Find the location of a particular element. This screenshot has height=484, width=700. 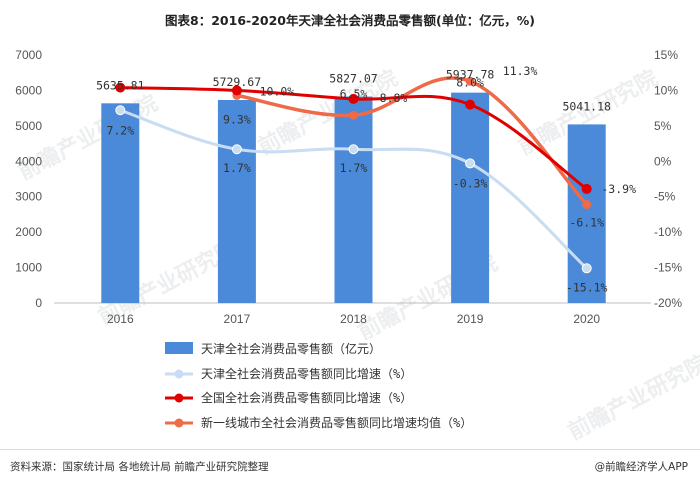

bar-value-label: 5041.18 is located at coordinates (586, 106).